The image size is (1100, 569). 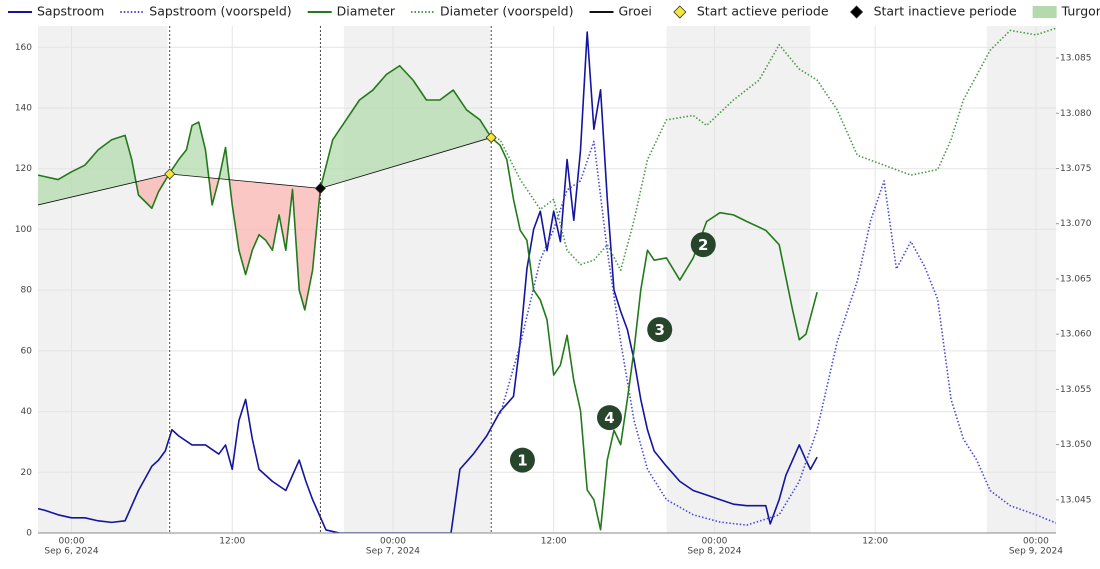 What do you see at coordinates (23, 108) in the screenshot?
I see `y-tick-label: 140` at bounding box center [23, 108].